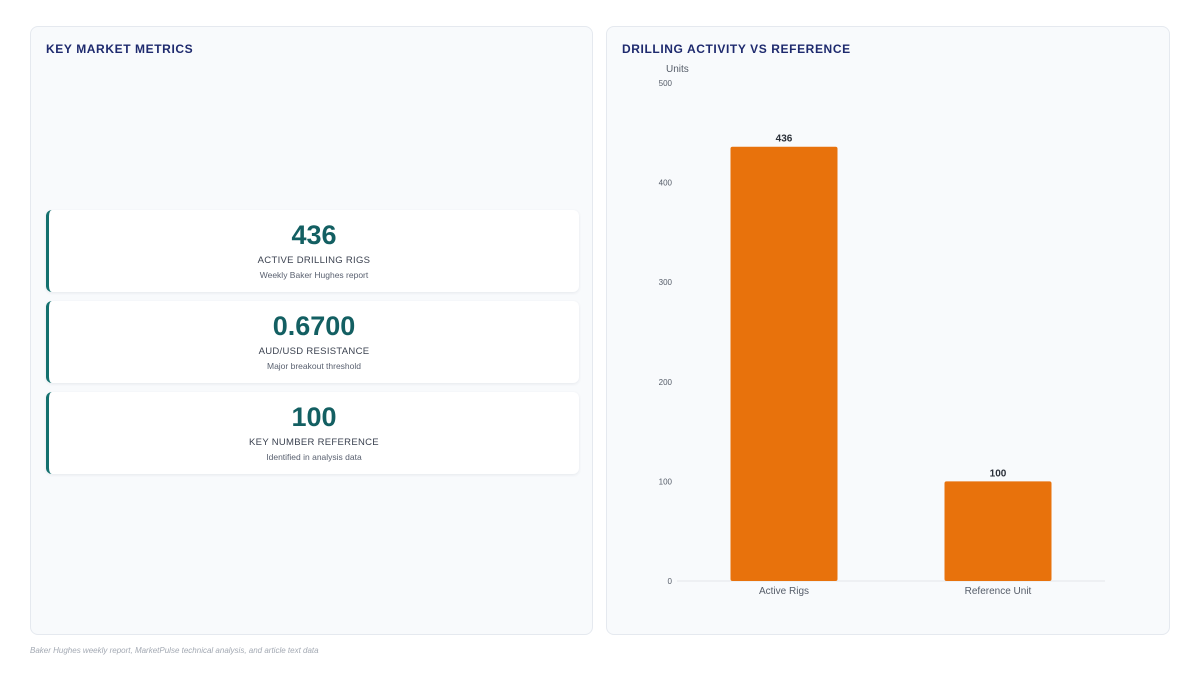 The width and height of the screenshot is (1200, 675). Describe the element at coordinates (314, 417) in the screenshot. I see `metric-value: 100` at that location.